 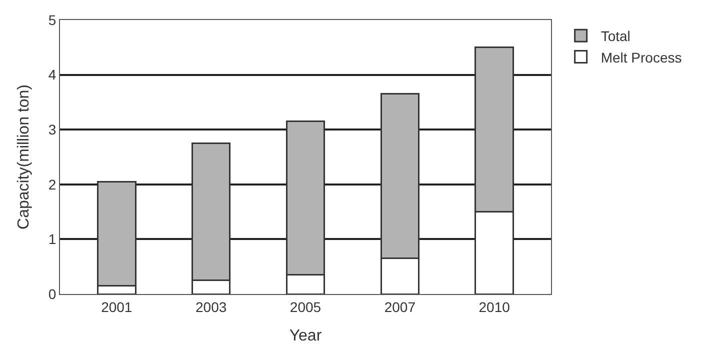 What do you see at coordinates (52, 74) in the screenshot?
I see `y-tick-label: 4` at bounding box center [52, 74].